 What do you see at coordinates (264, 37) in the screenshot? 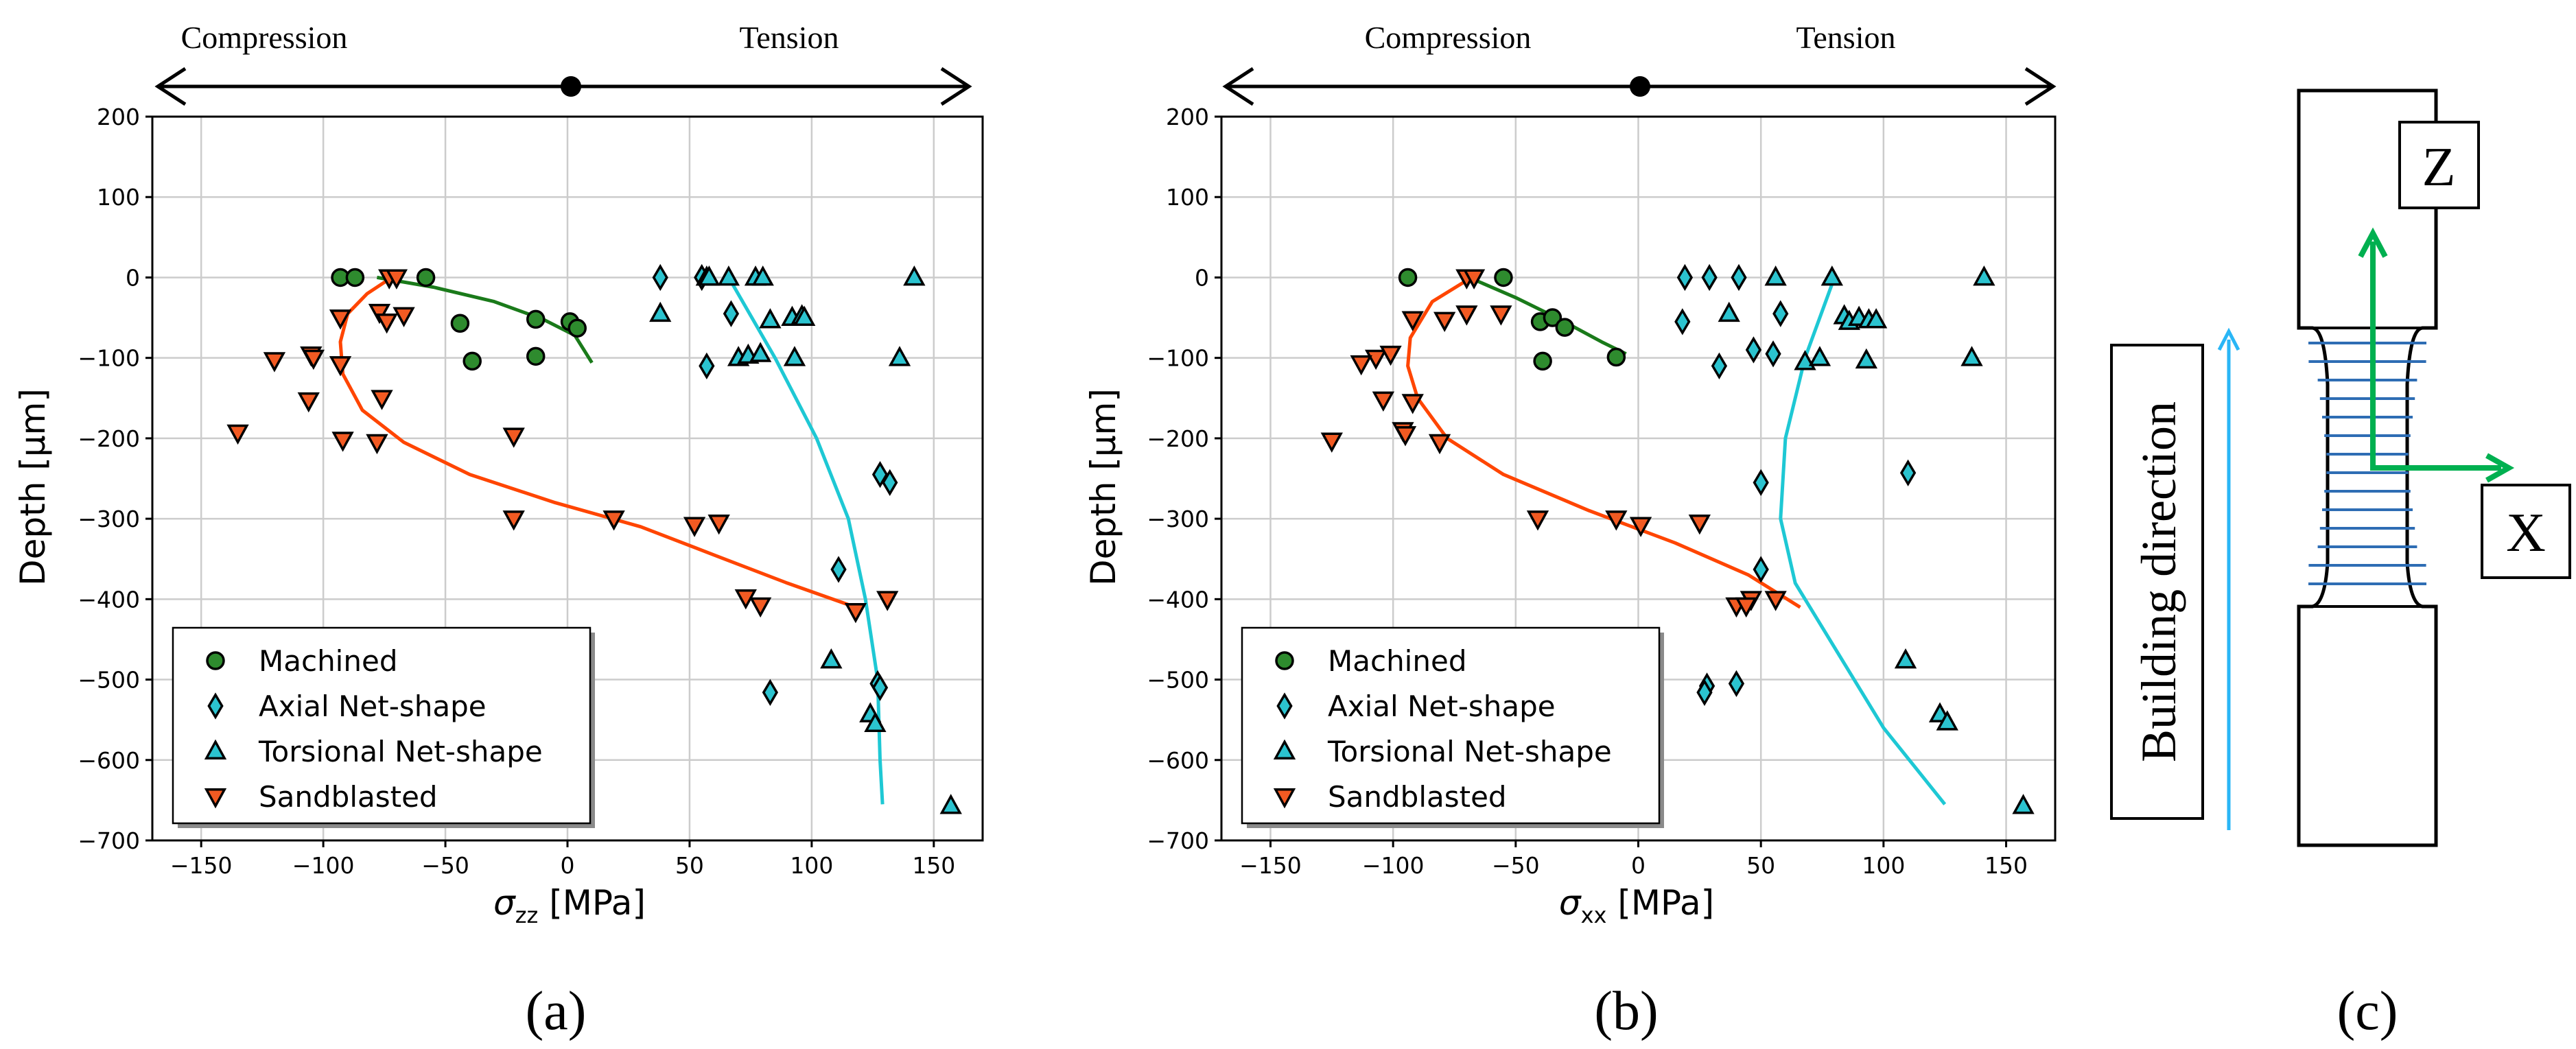
I see `panel-a-compression-label: Compression` at bounding box center [264, 37].